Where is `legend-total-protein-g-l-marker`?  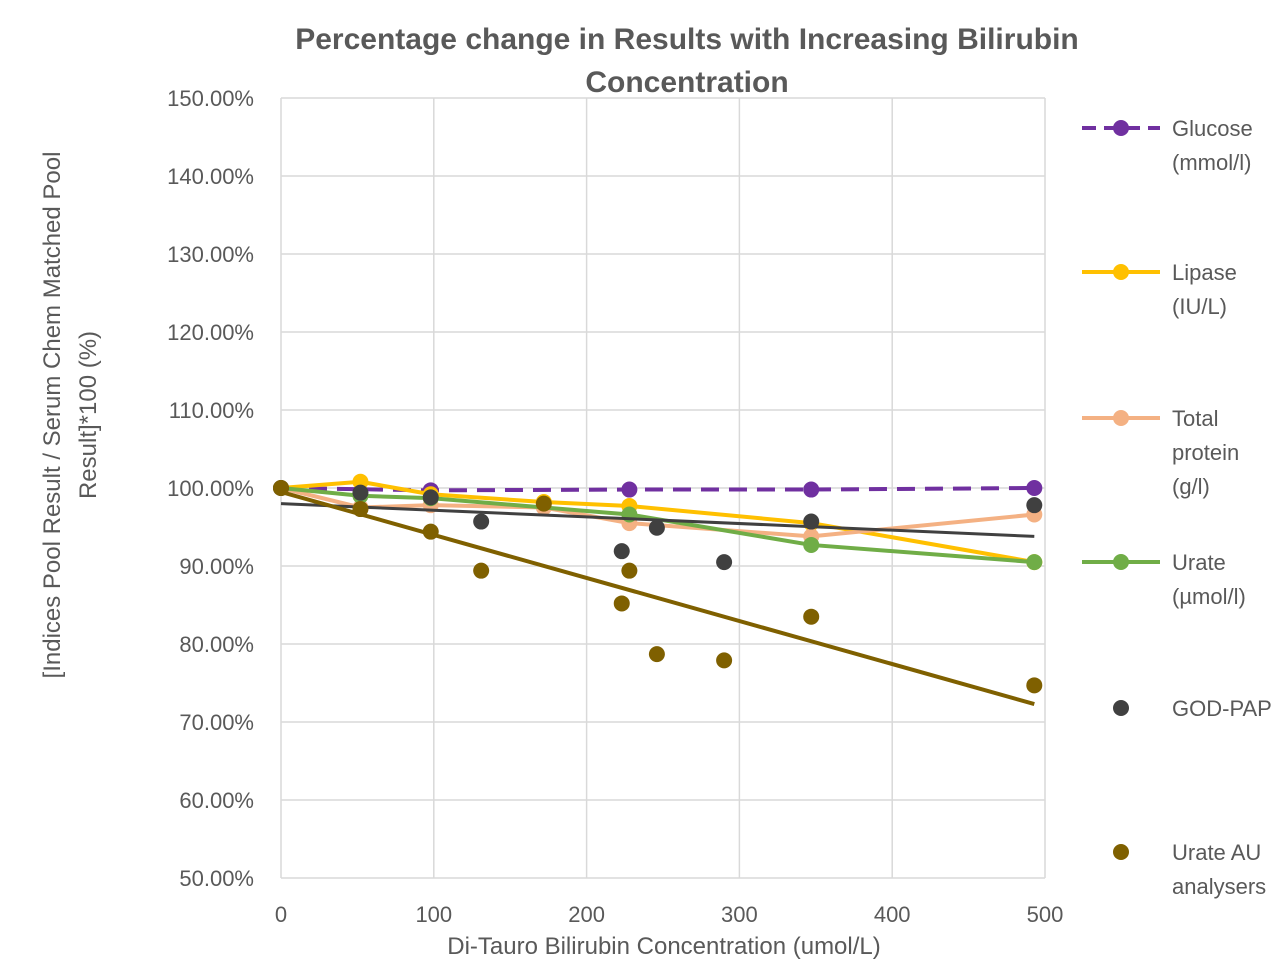
legend-total-protein-g-l-marker is located at coordinates (1121, 418).